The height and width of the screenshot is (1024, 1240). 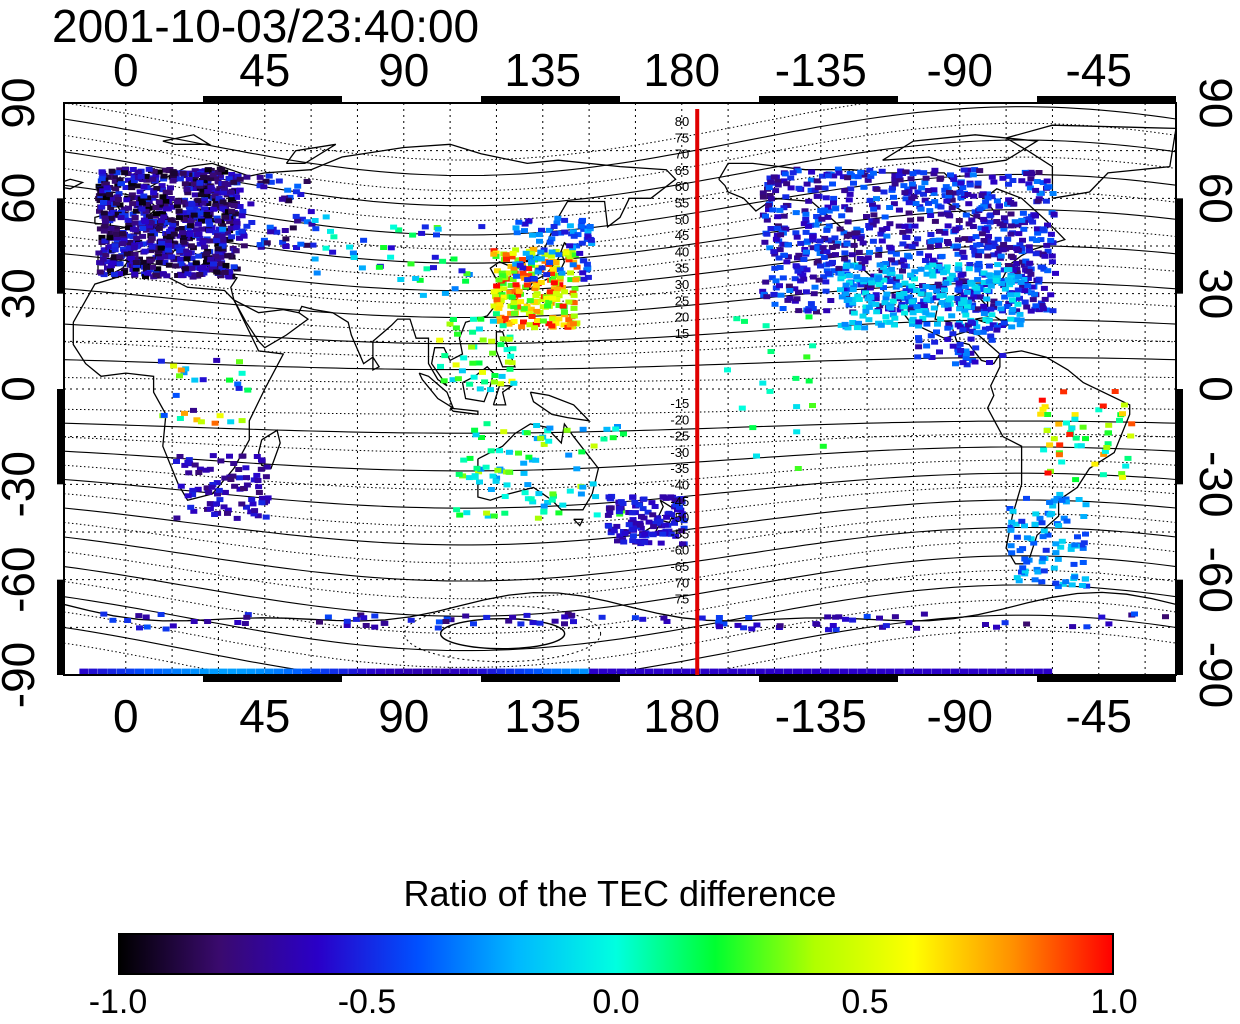 What do you see at coordinates (118, 1002) in the screenshot?
I see `colorbar-tick-label: -1.0` at bounding box center [118, 1002].